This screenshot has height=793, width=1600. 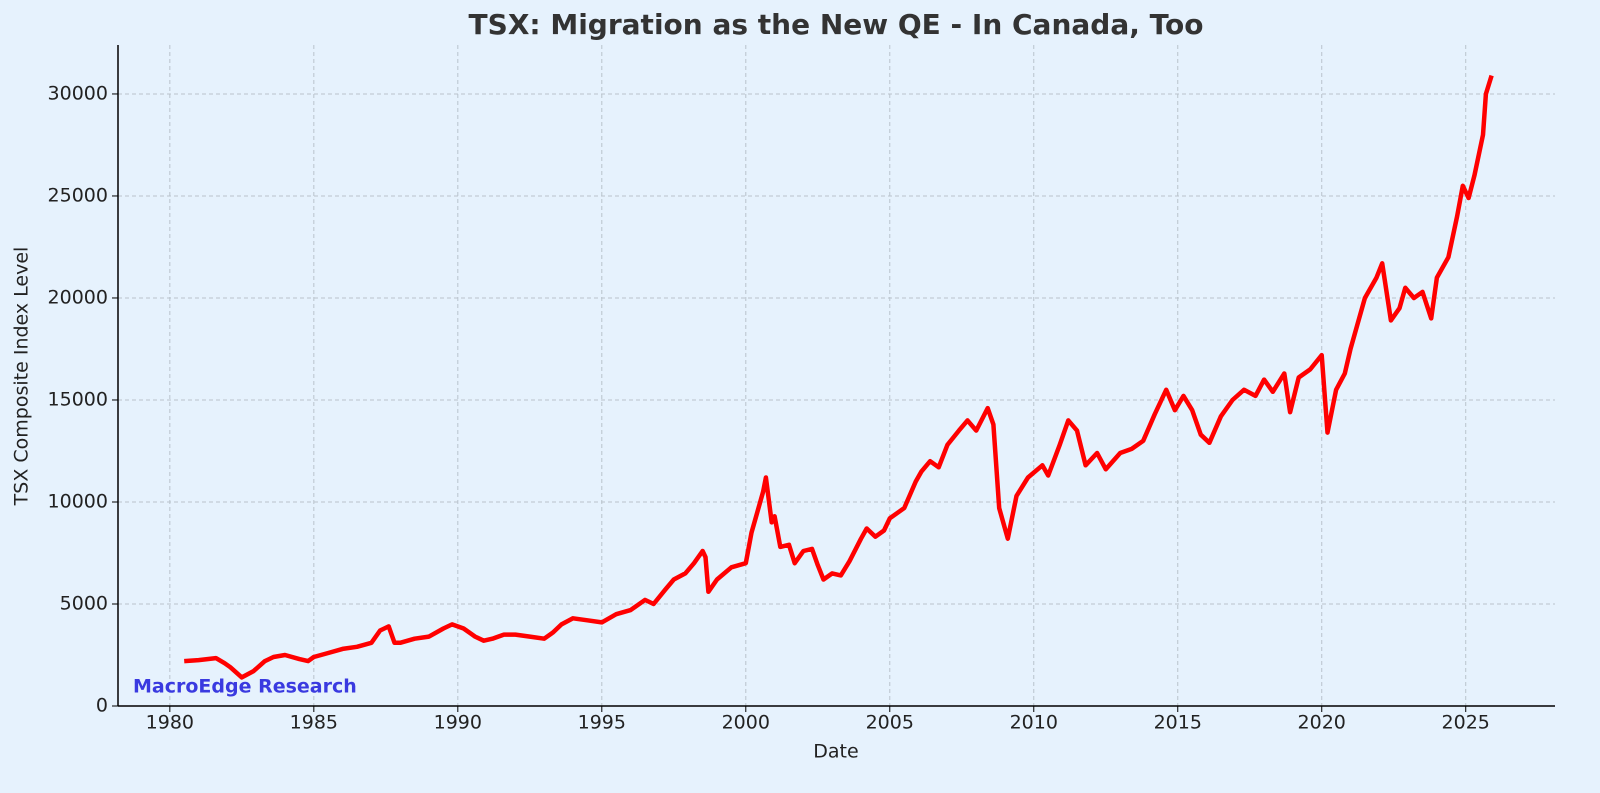 What do you see at coordinates (1034, 723) in the screenshot?
I see `x-tick-label: 2010` at bounding box center [1034, 723].